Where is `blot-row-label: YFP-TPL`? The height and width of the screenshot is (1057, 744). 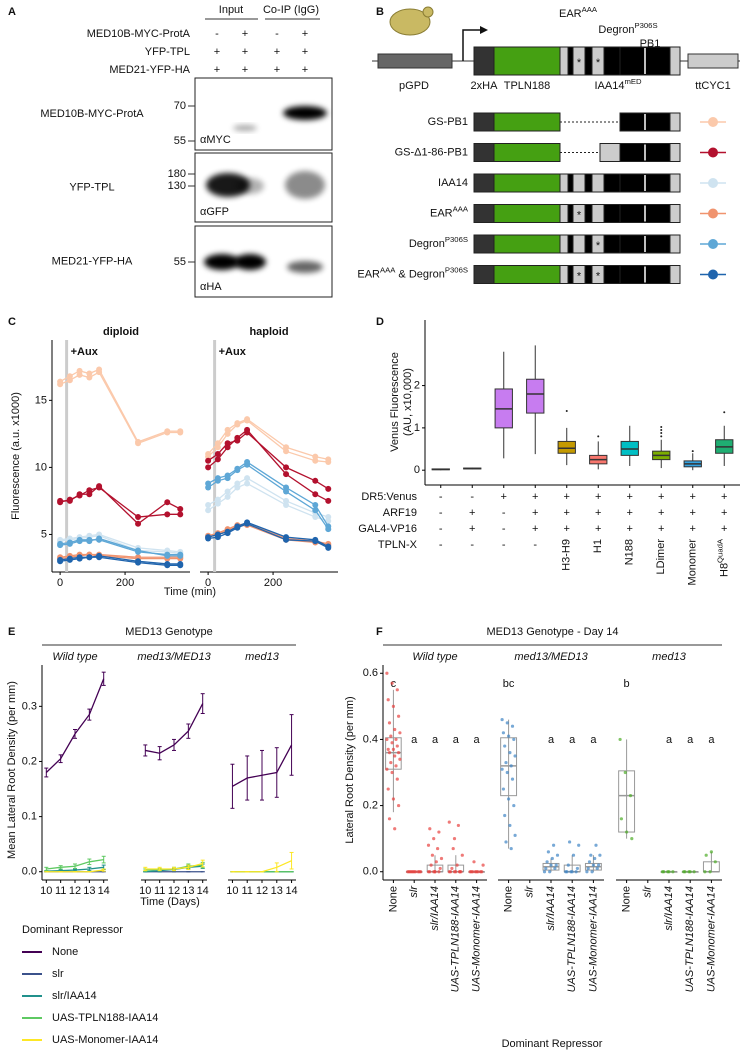 blot-row-label: YFP-TPL is located at coordinates (91, 187).